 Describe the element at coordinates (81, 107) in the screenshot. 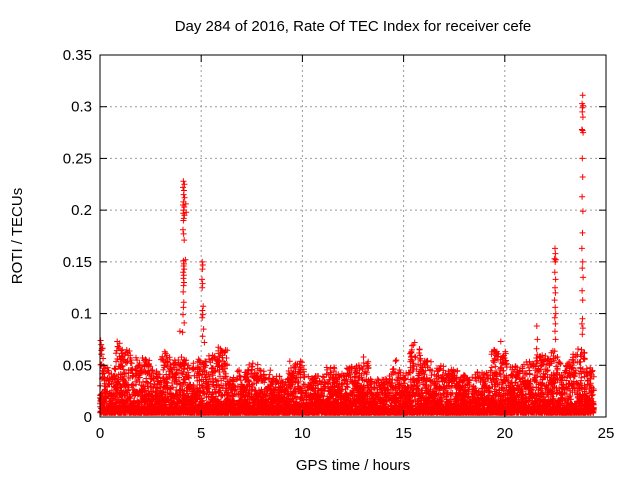

I see `y-tick-label: 0.3` at that location.